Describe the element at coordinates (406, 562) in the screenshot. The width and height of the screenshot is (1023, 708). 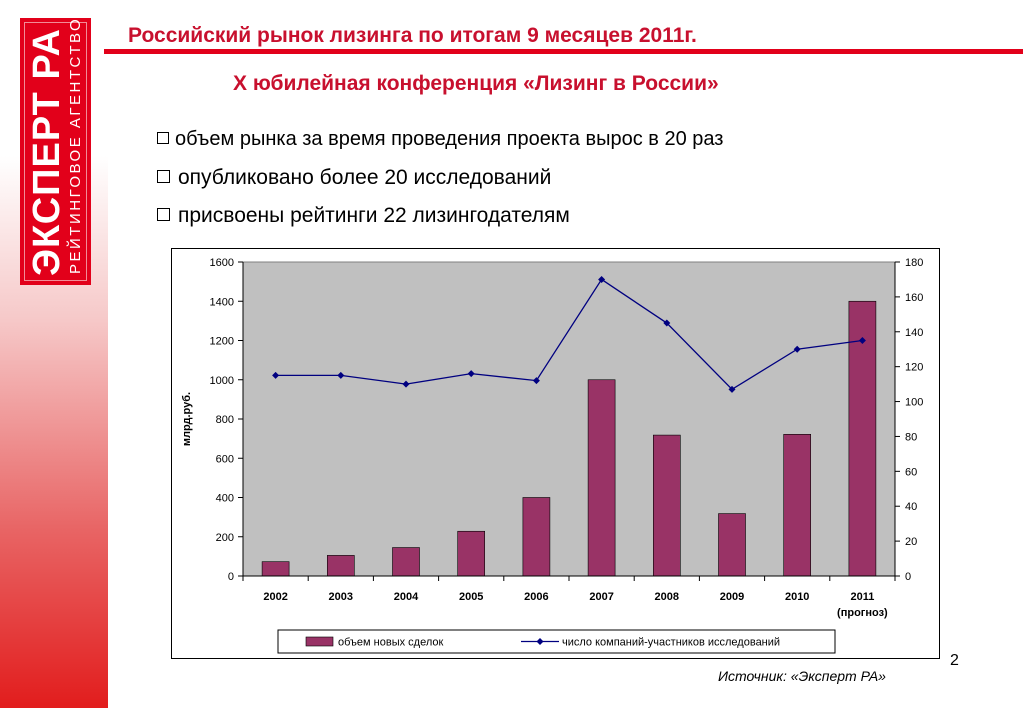
I see `bar-2004` at that location.